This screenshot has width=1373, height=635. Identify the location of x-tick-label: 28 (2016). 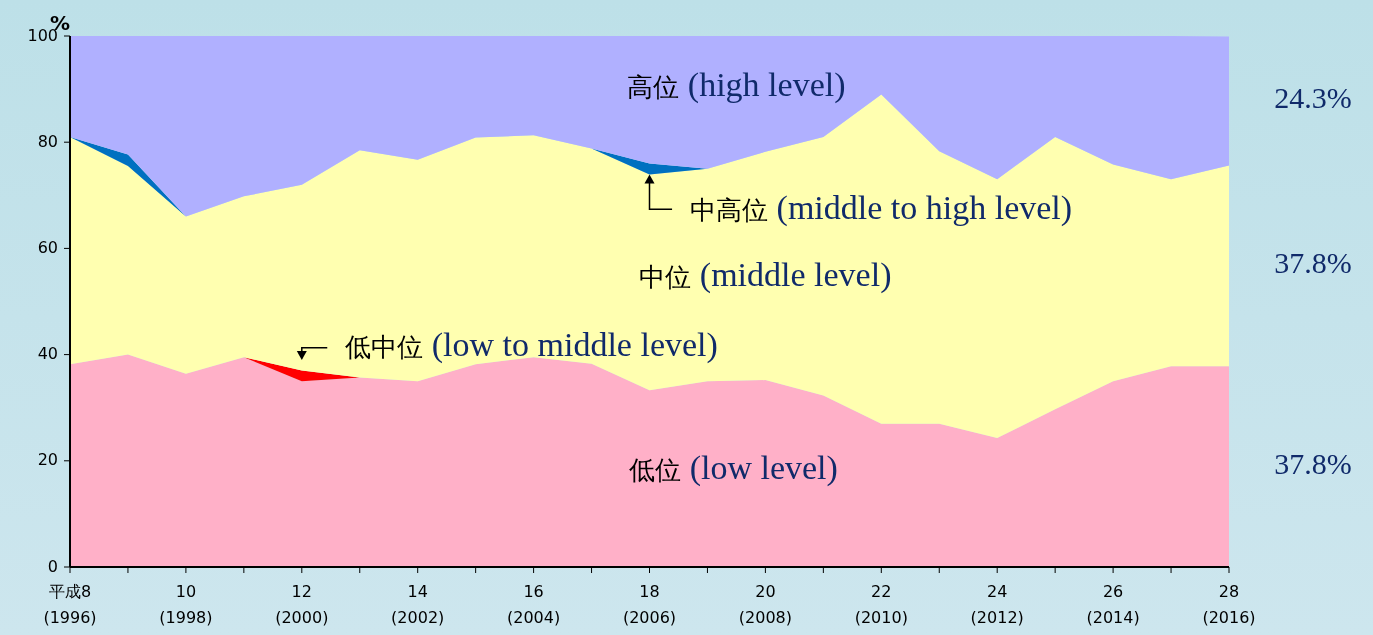
(1229, 604).